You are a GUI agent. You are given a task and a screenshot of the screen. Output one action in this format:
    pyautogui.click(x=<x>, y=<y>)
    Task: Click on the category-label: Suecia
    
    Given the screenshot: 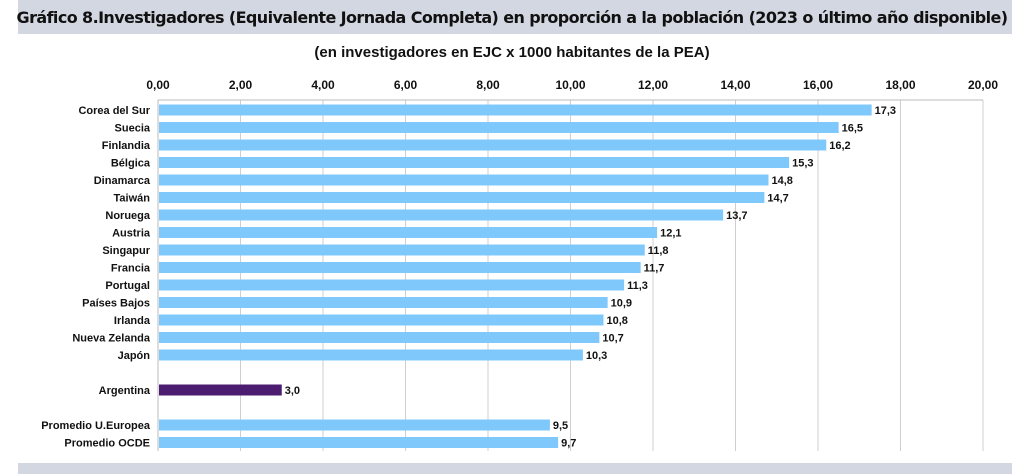 What is the action you would take?
    pyautogui.click(x=133, y=129)
    